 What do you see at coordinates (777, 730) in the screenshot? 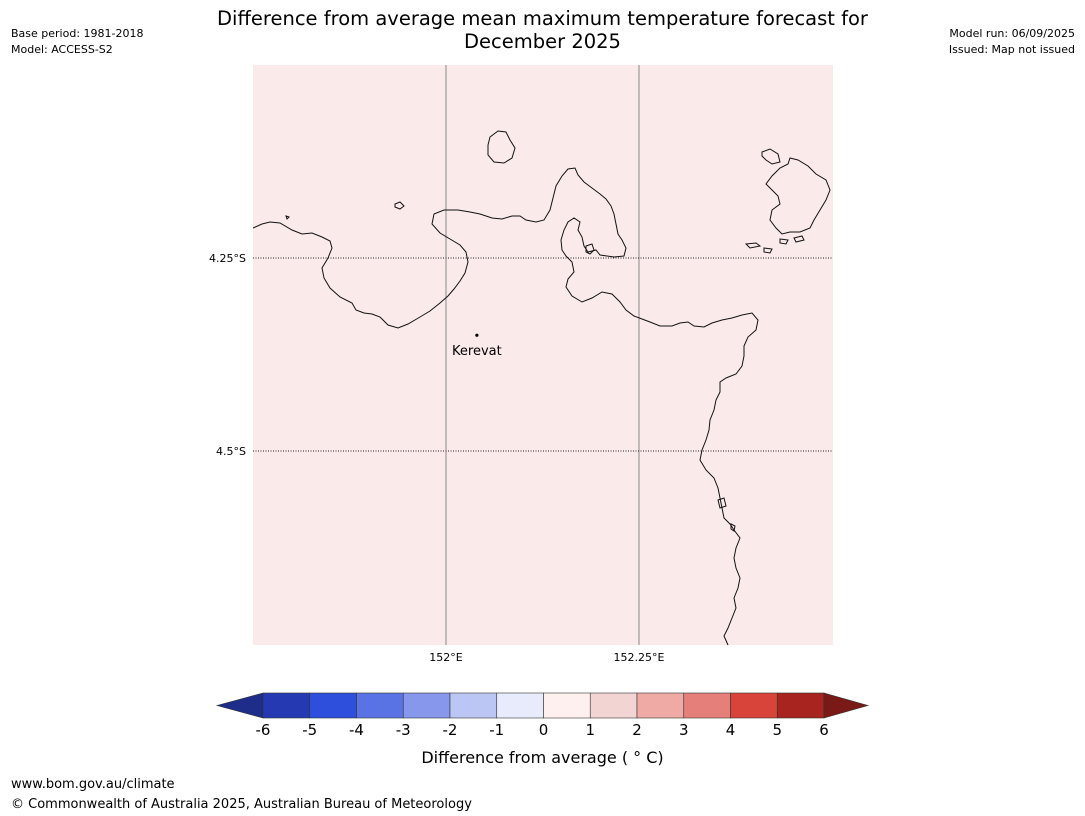
I see `colorbar-tick-label: 5` at bounding box center [777, 730].